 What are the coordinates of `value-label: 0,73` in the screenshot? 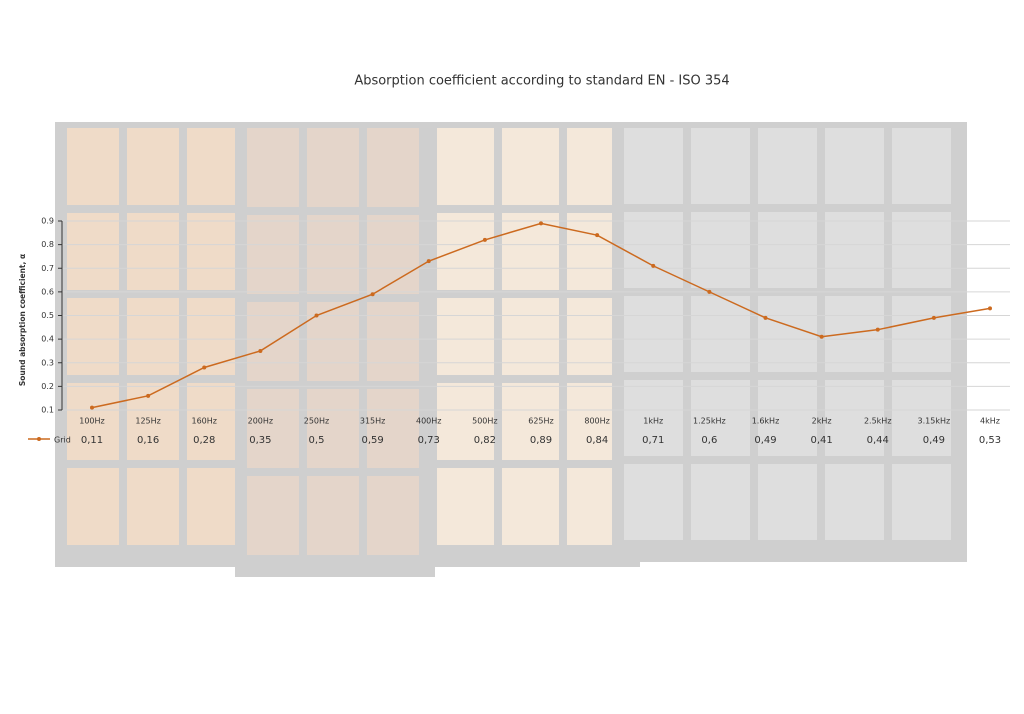 It's located at (429, 440).